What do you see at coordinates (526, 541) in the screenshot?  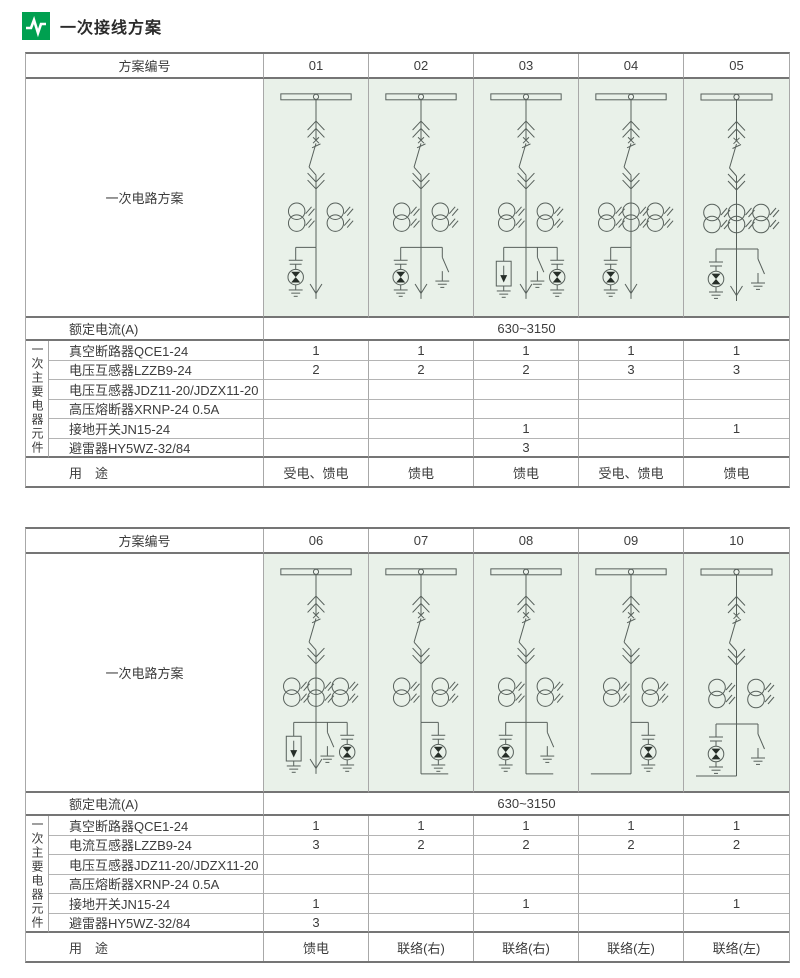 I see `scheme-number-cell: 08` at bounding box center [526, 541].